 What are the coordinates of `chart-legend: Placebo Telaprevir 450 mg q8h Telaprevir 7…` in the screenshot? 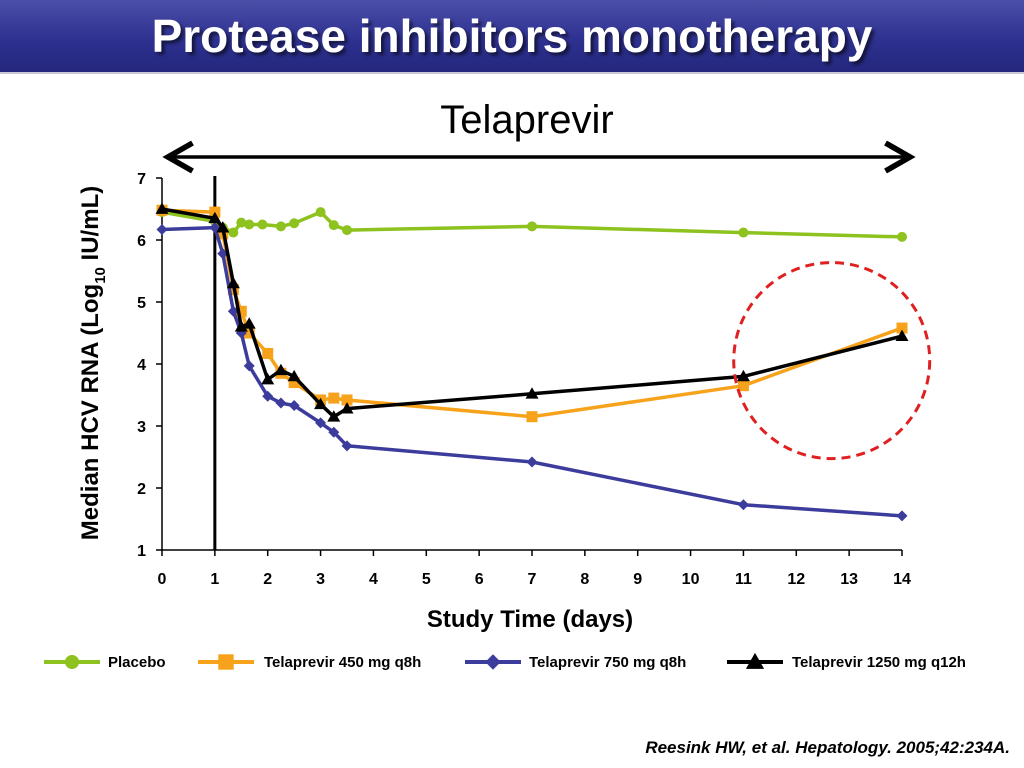 It's located at (505, 661).